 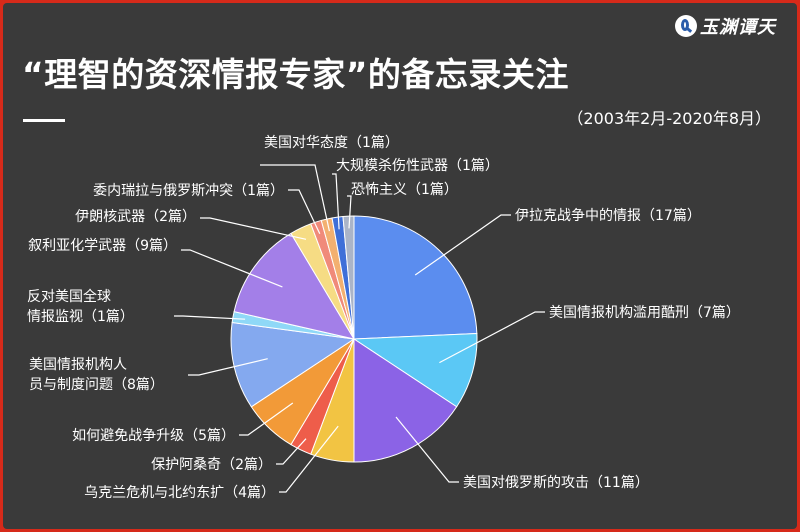 I want to click on logo-text: 玉渊谭天, so click(x=738, y=27).